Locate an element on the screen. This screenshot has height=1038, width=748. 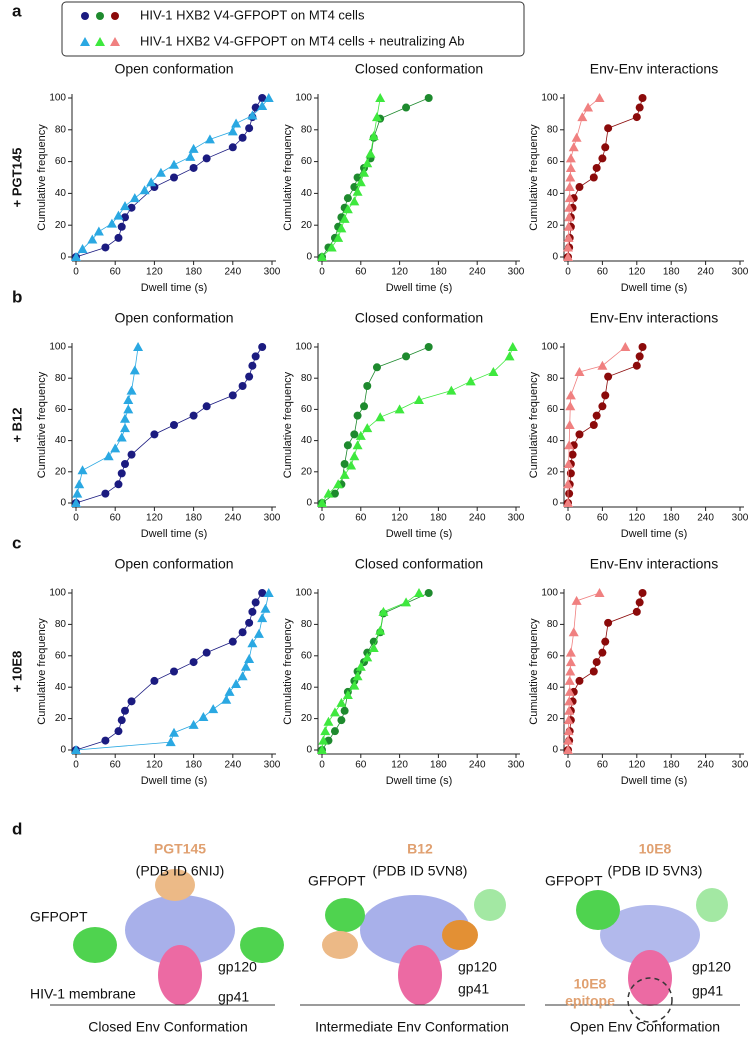
env-trimer is located at coordinates (650, 935).